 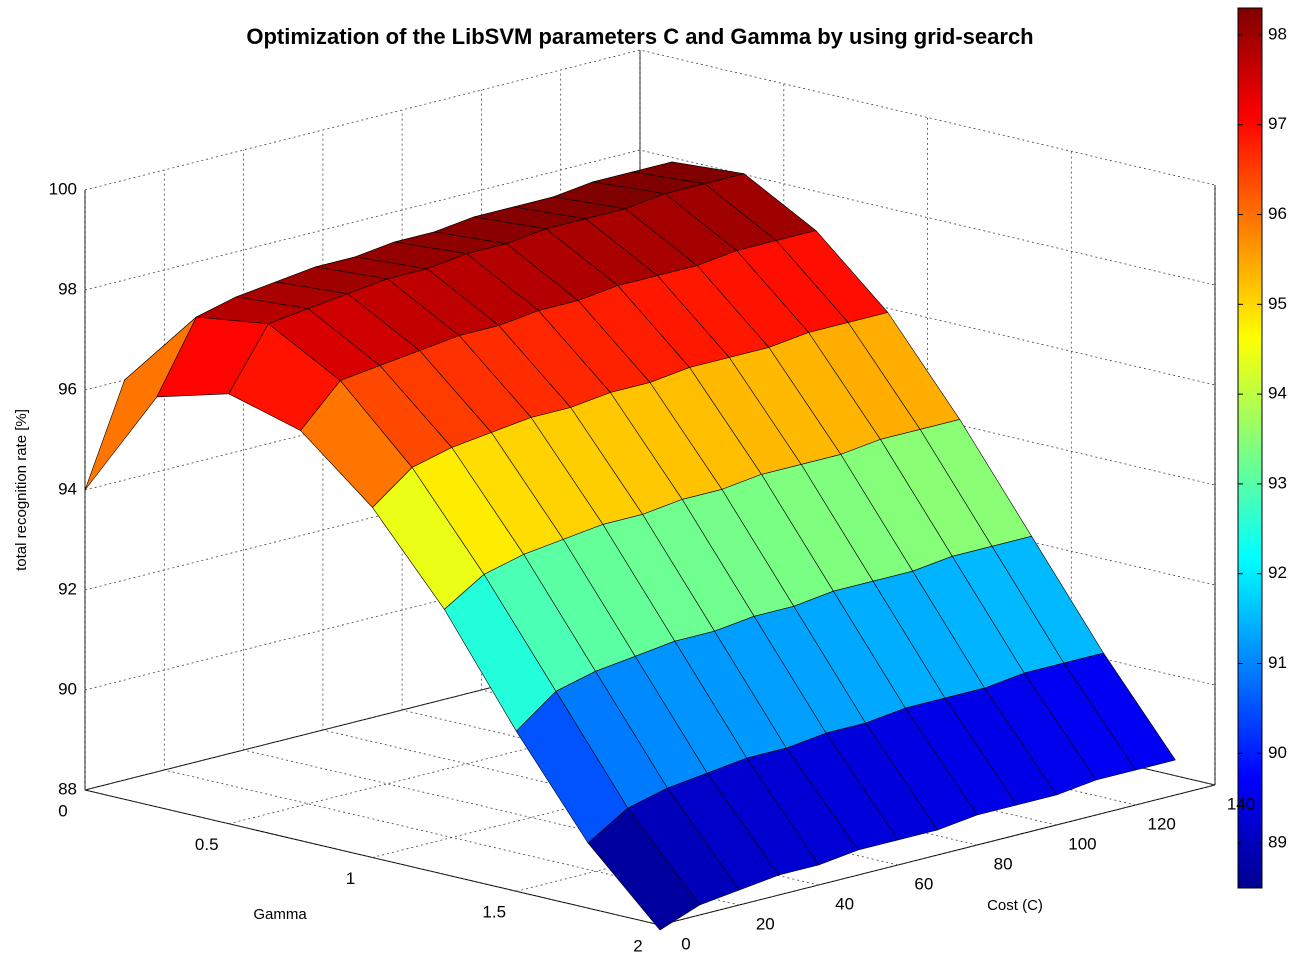 I want to click on colorbar-tick-label: 89, so click(x=1277, y=842).